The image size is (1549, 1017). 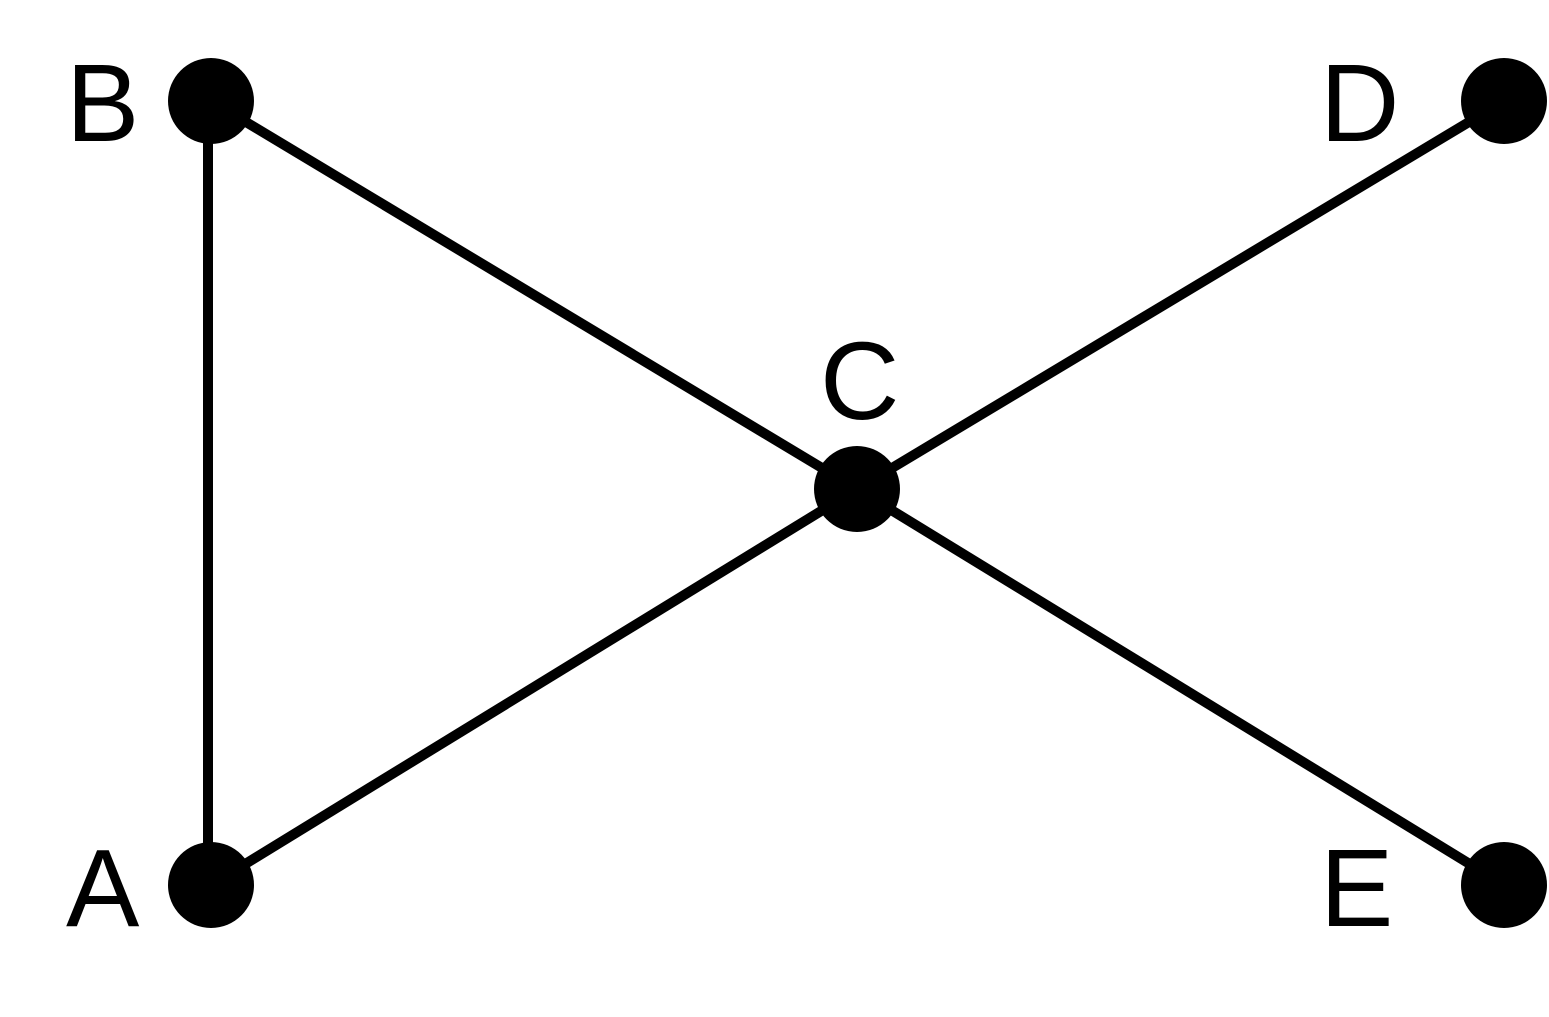 I want to click on node-d, so click(x=1504, y=101).